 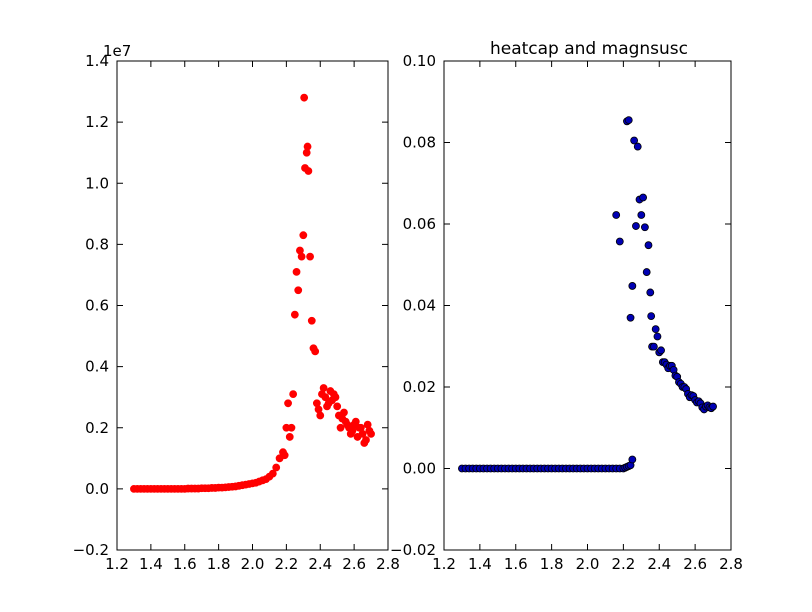 What do you see at coordinates (419, 224) in the screenshot?
I see `y-tick-label: 0.06` at bounding box center [419, 224].